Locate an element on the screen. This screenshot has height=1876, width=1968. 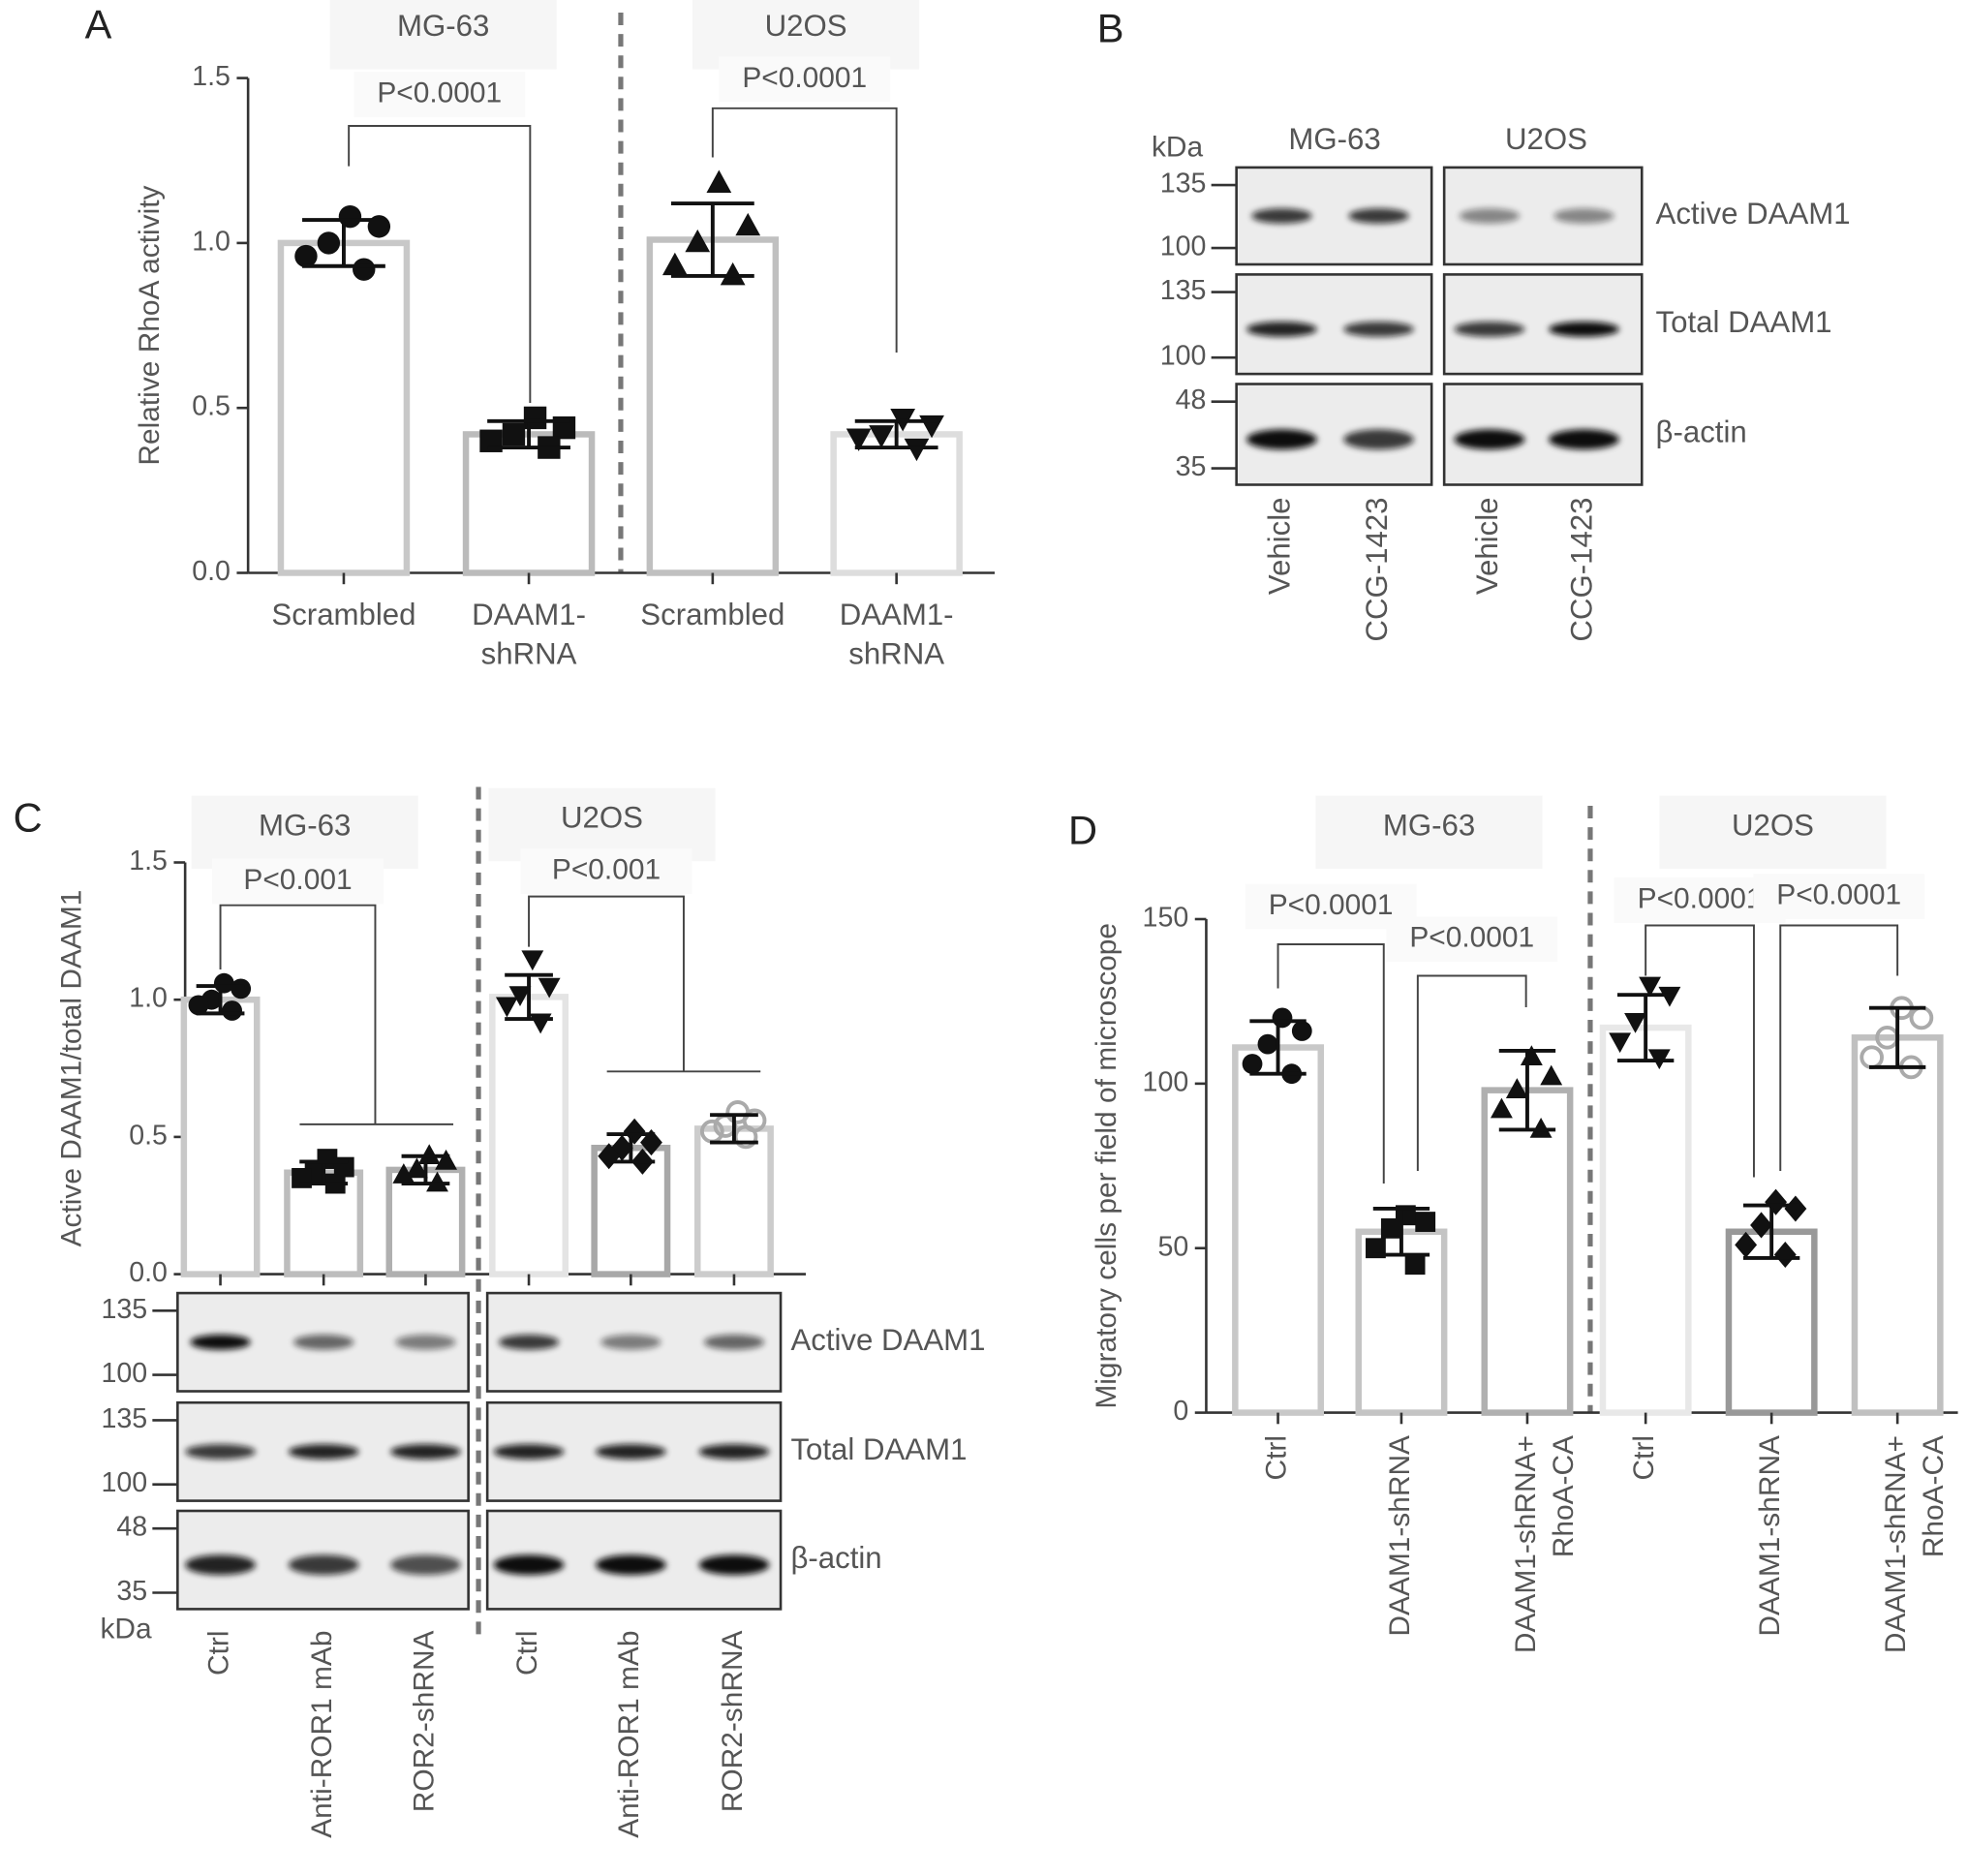
lane-label: Vehicle is located at coordinates (1487, 547).